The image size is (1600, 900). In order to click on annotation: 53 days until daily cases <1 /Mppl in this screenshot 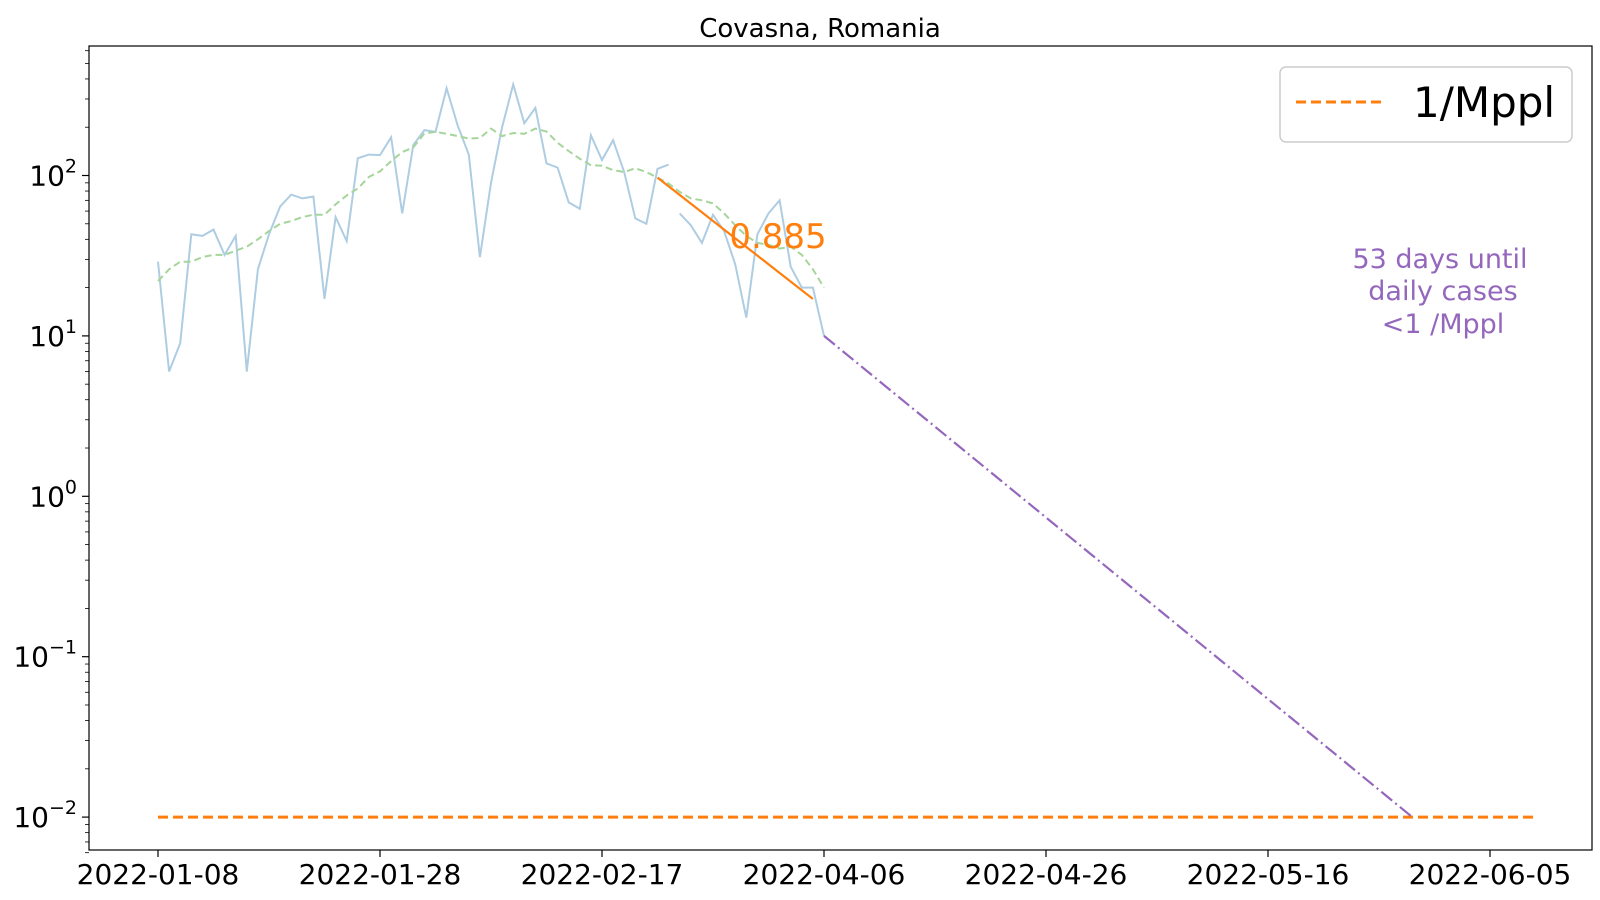, I will do `click(1439, 292)`.